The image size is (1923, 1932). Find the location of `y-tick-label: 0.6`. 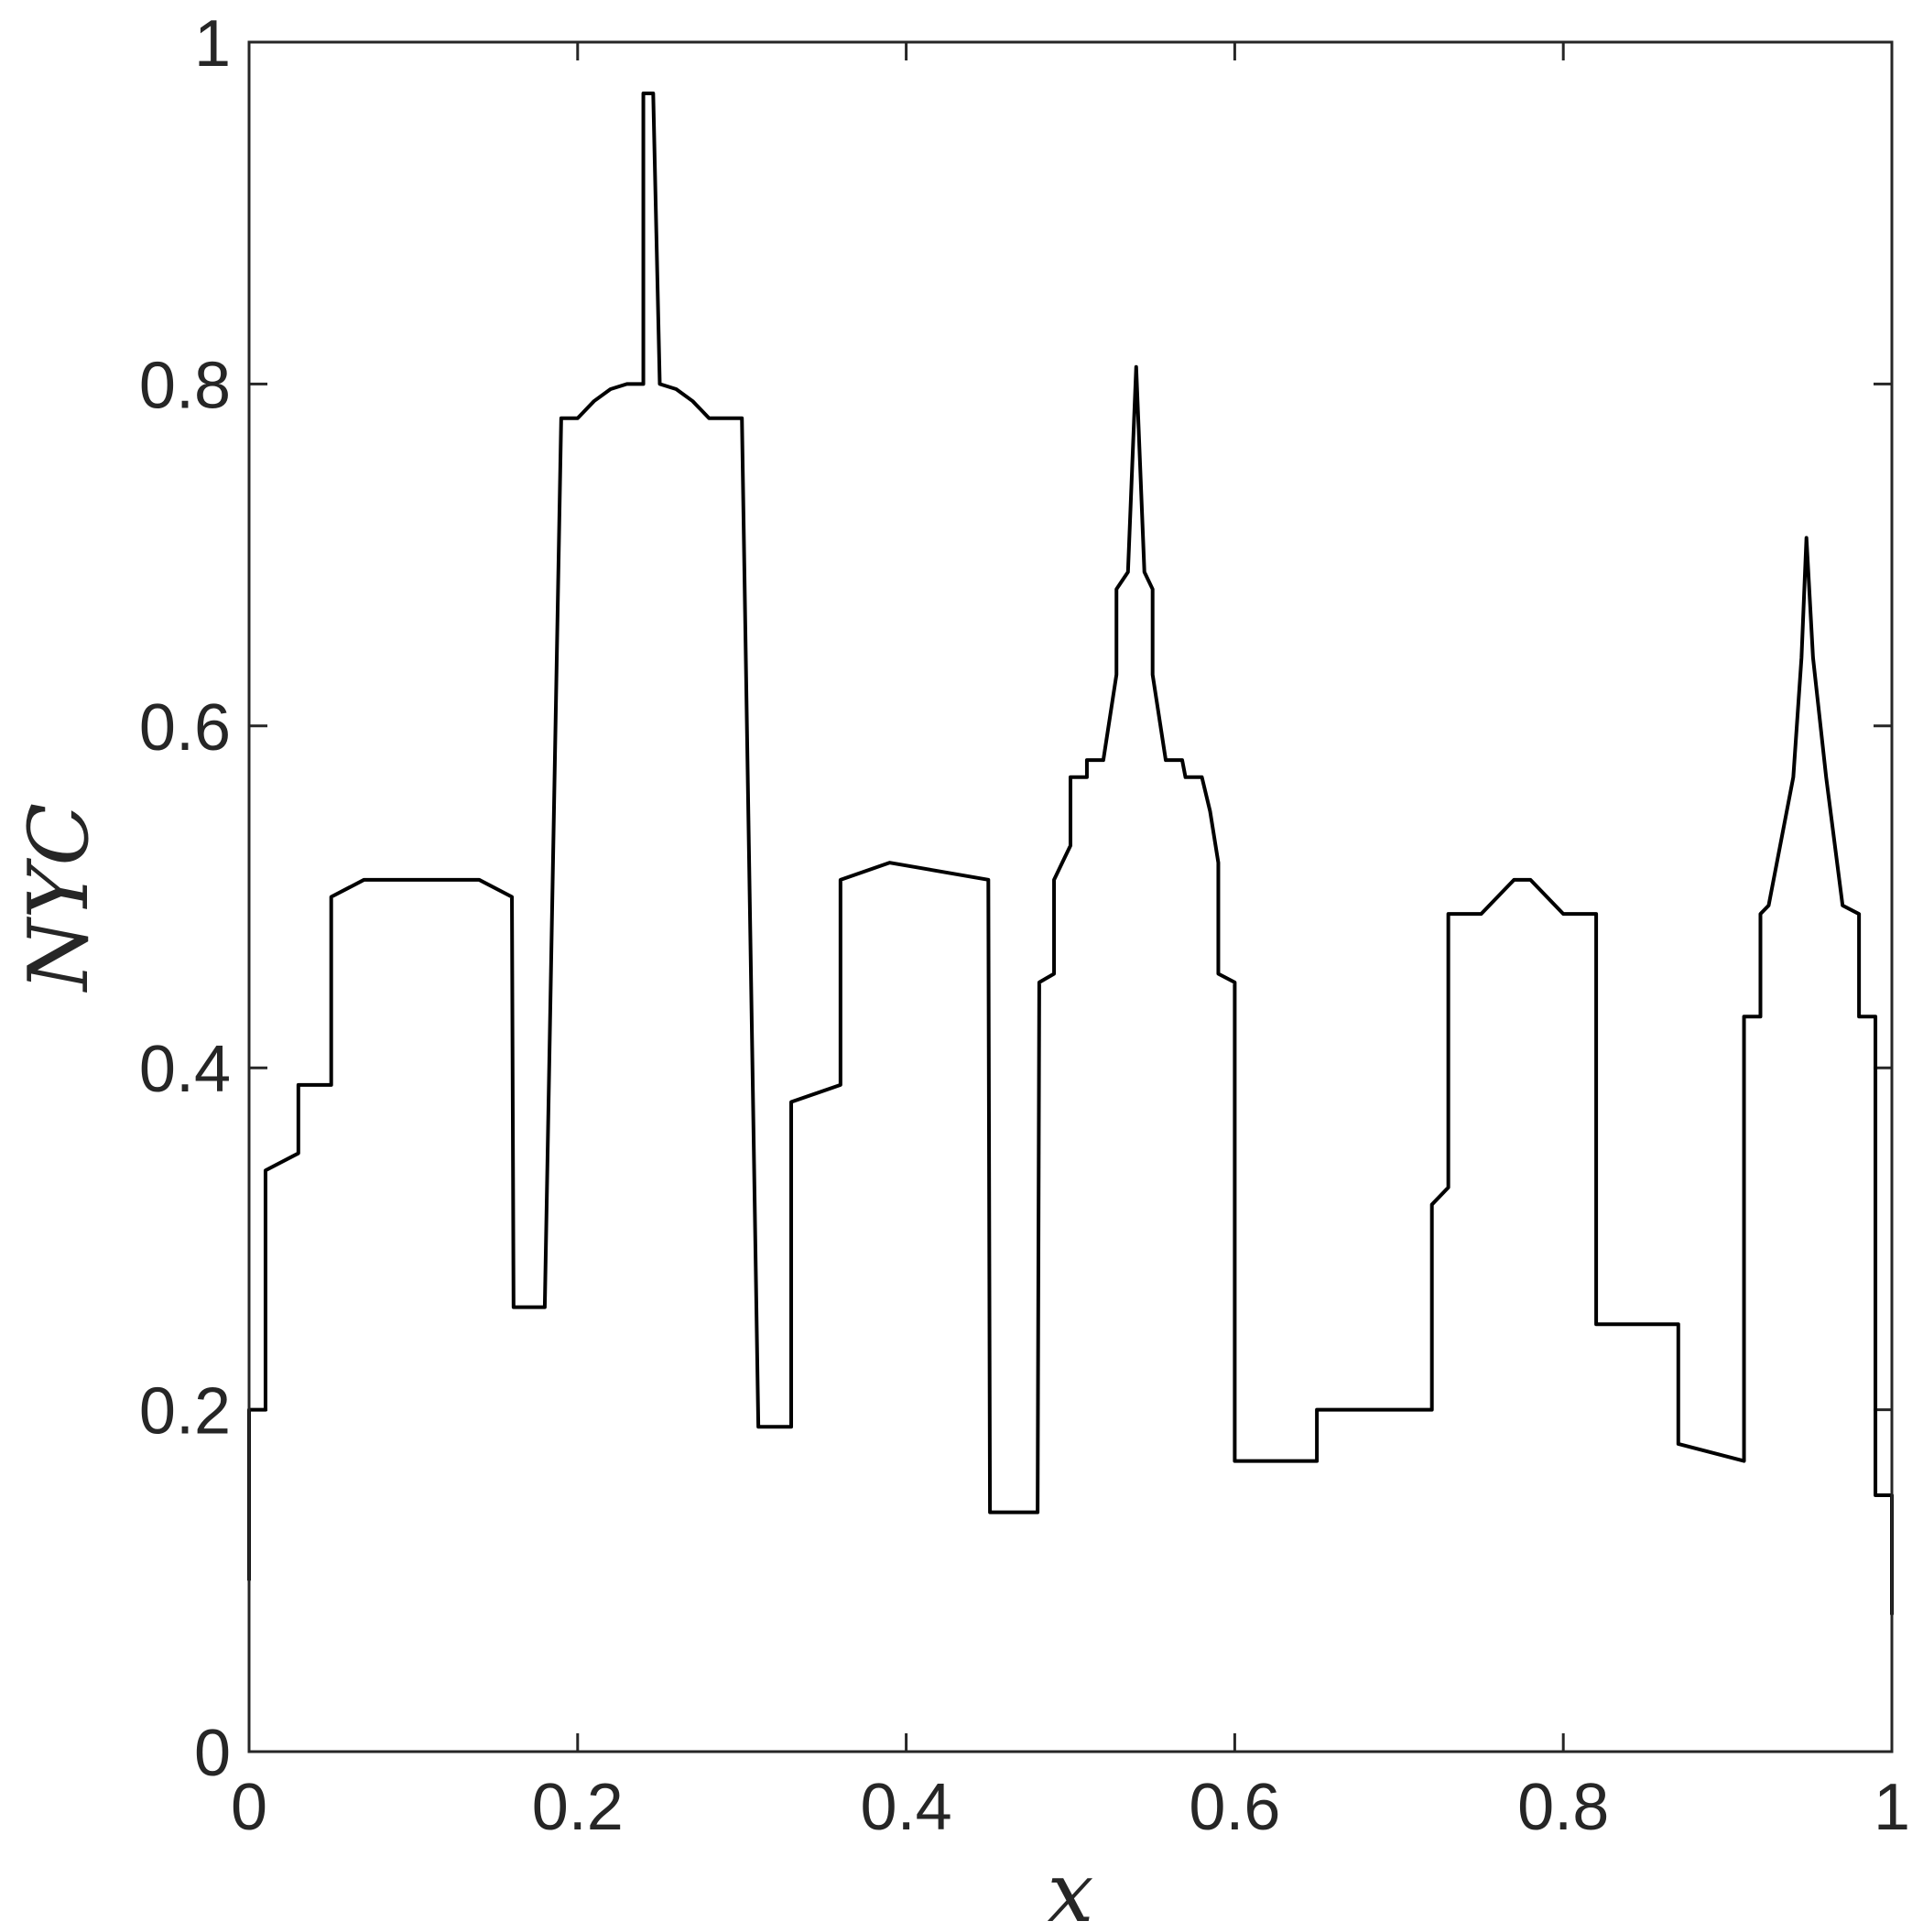

y-tick-label: 0.6 is located at coordinates (185, 728).